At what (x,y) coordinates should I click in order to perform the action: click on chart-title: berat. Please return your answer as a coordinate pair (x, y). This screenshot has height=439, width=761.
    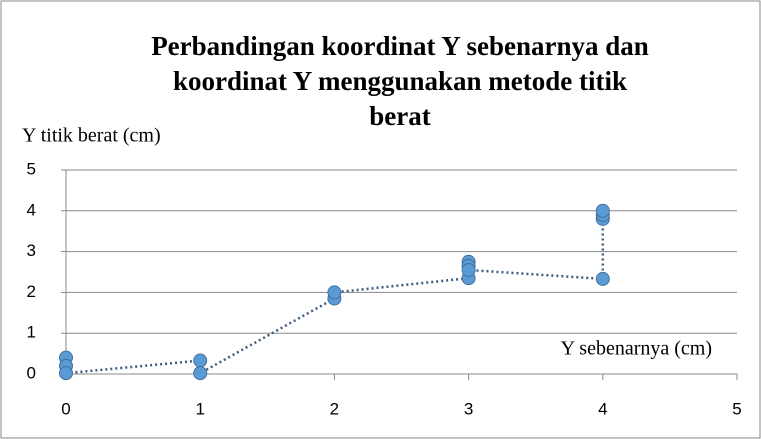
    Looking at the image, I should click on (399, 116).